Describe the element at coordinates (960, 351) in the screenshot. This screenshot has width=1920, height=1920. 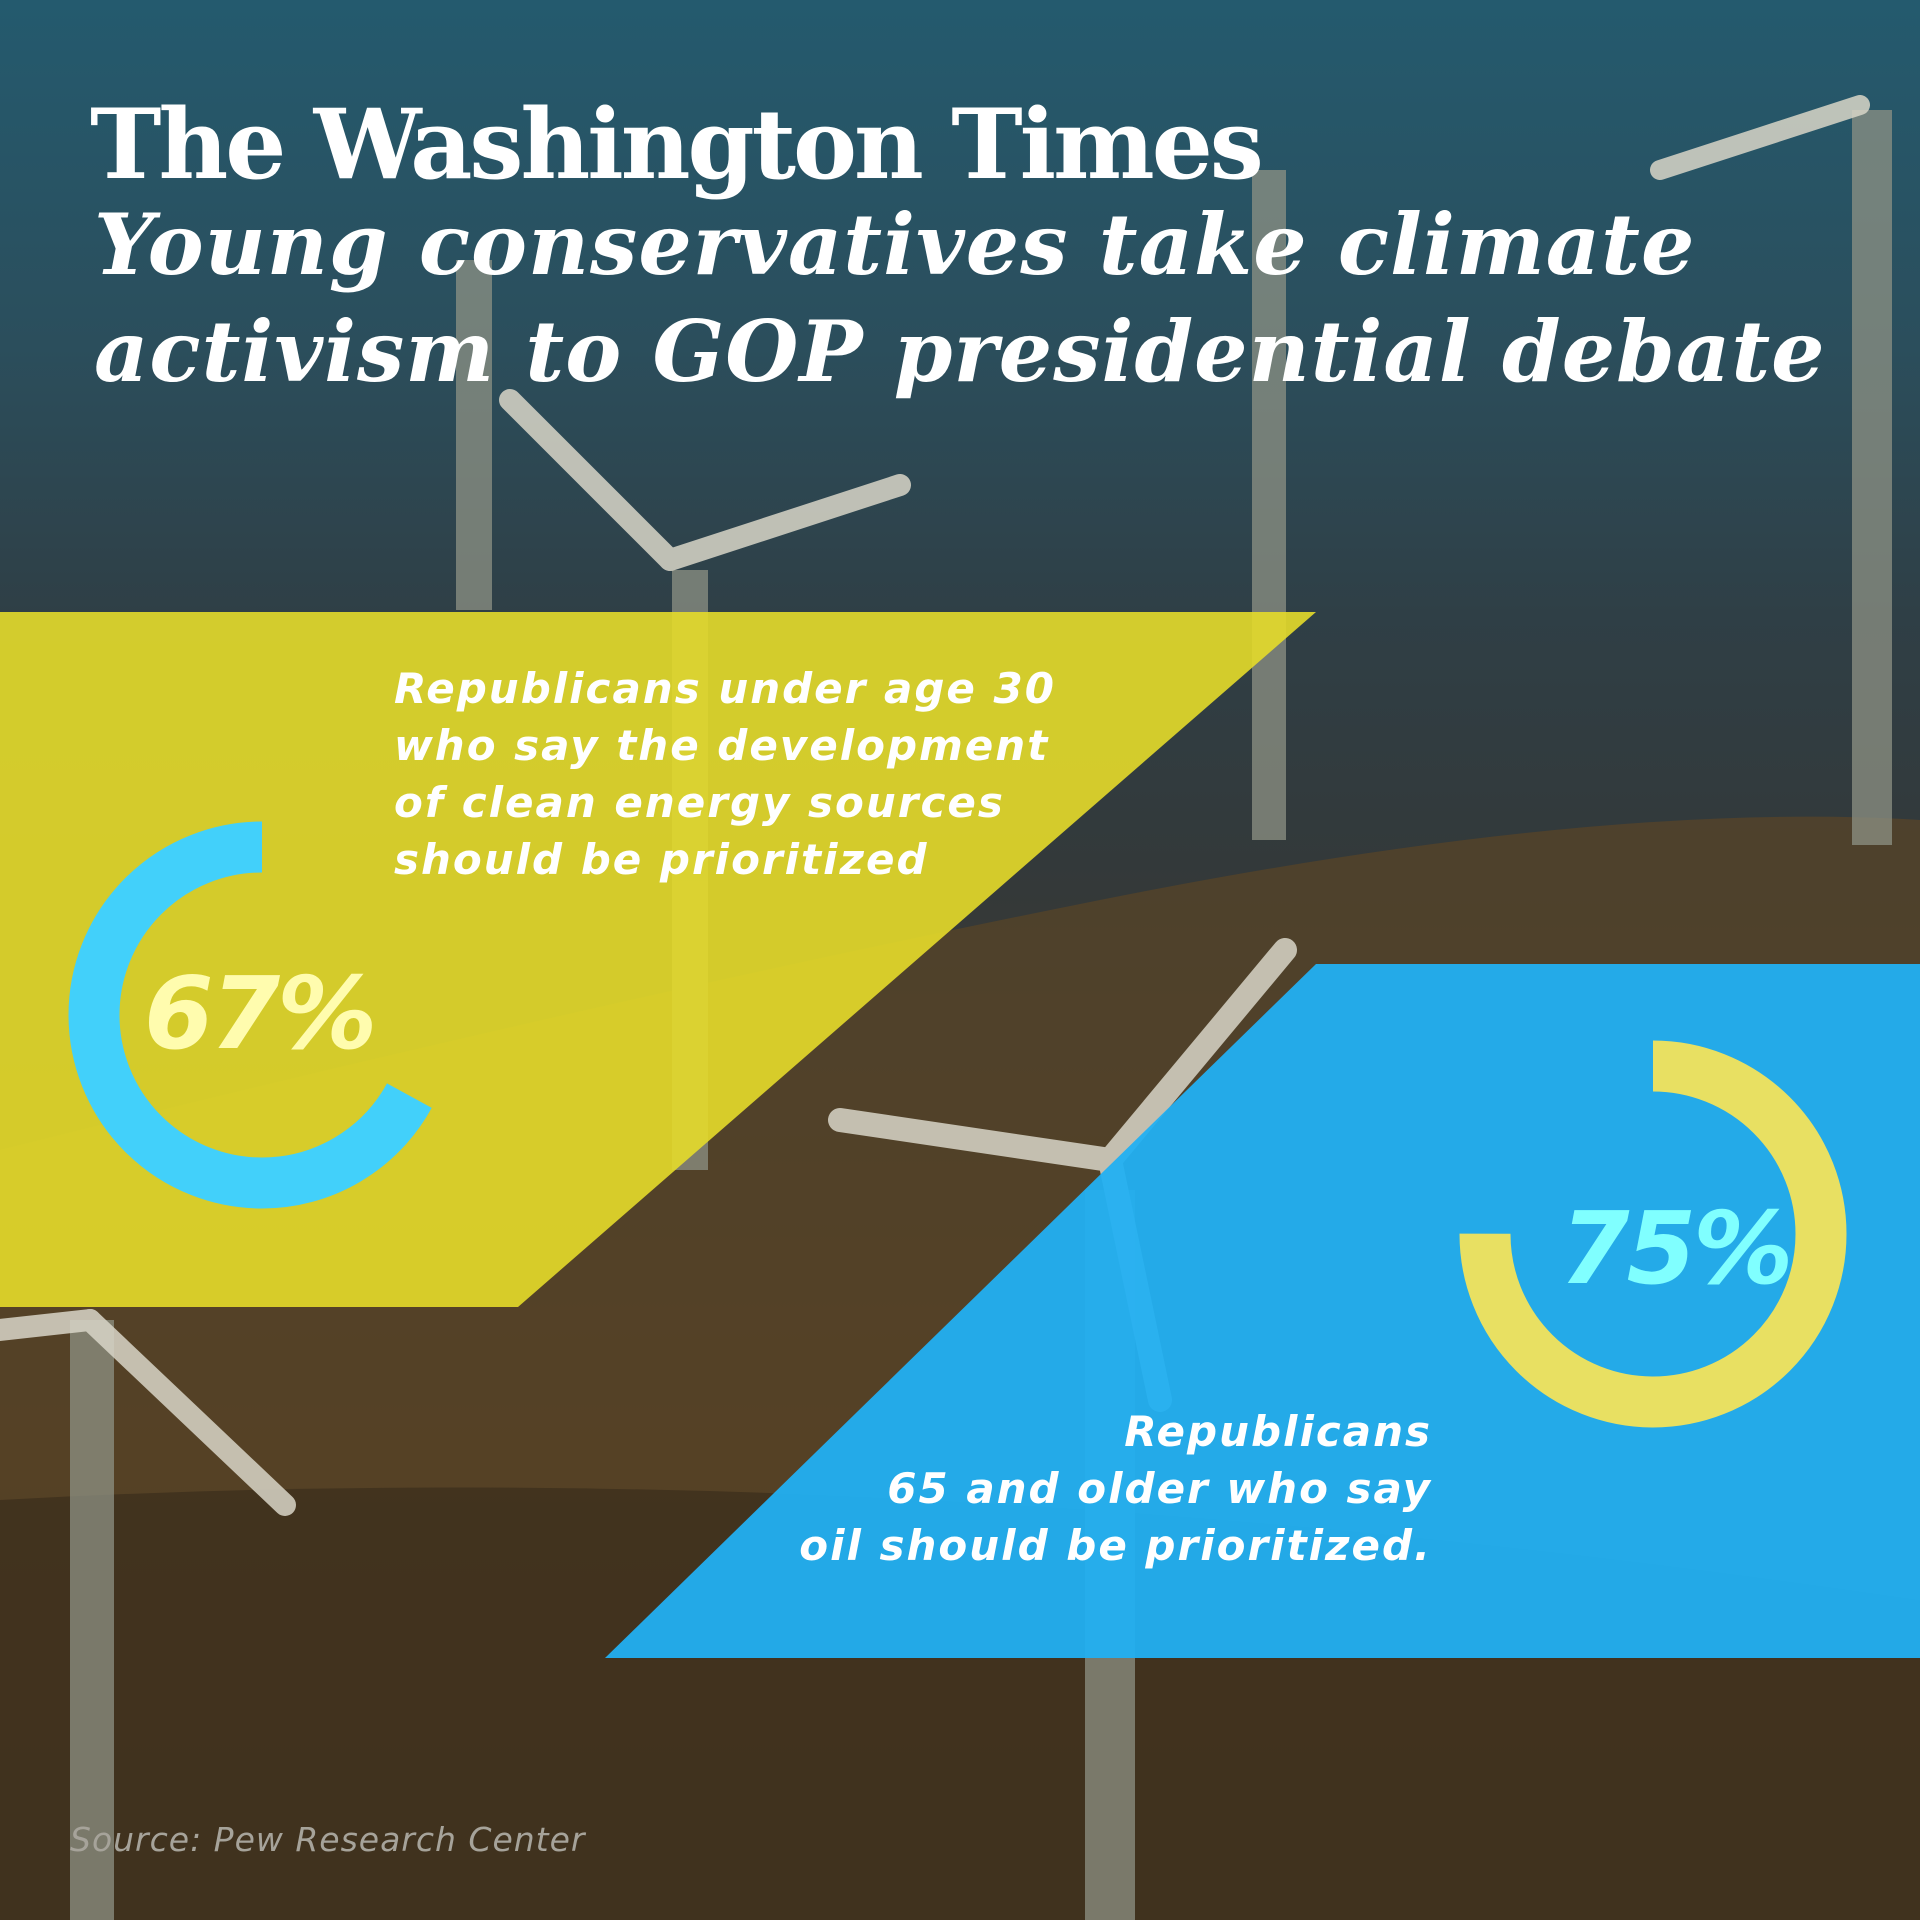
I see `headline-line-2: activism to GOP presidential debate` at that location.